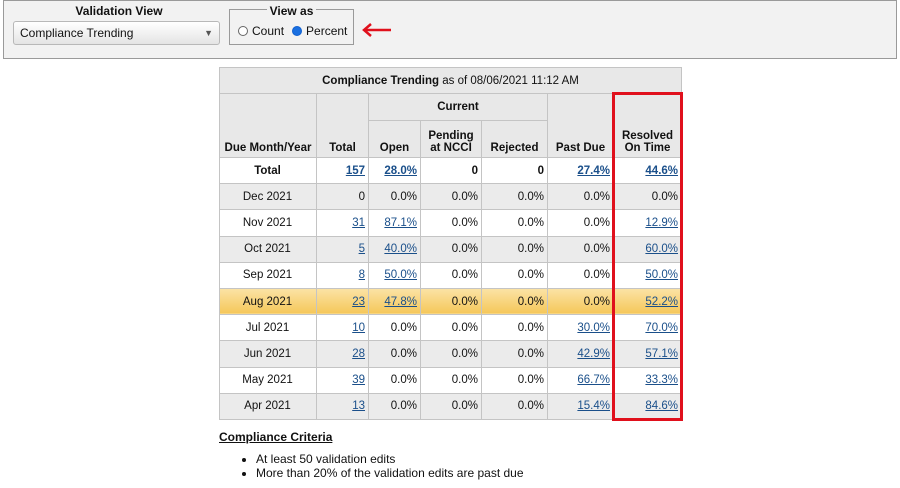 Image resolution: width=900 pixels, height=488 pixels. What do you see at coordinates (268, 406) in the screenshot?
I see `cell-month: Apr 2021` at bounding box center [268, 406].